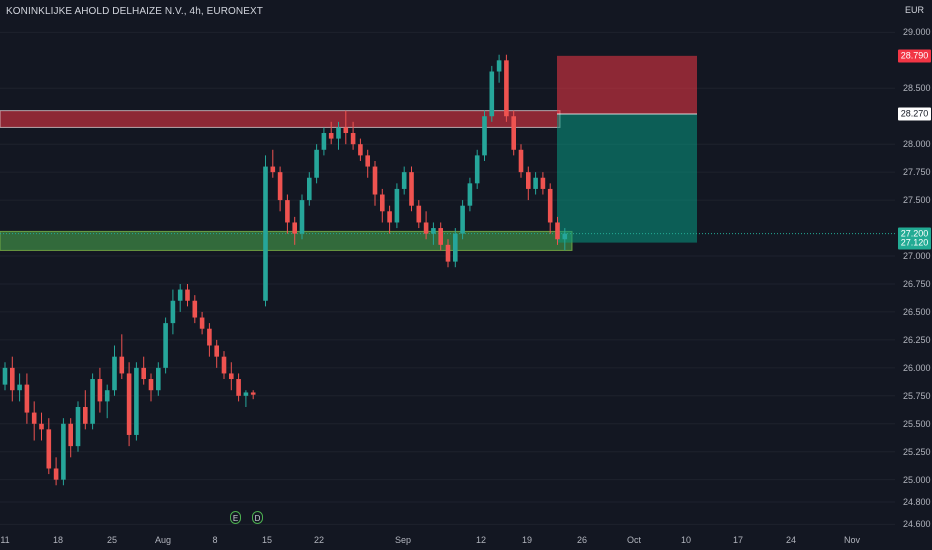 The height and width of the screenshot is (550, 932). Describe the element at coordinates (791, 540) in the screenshot. I see `time-tick-label: 24` at that location.